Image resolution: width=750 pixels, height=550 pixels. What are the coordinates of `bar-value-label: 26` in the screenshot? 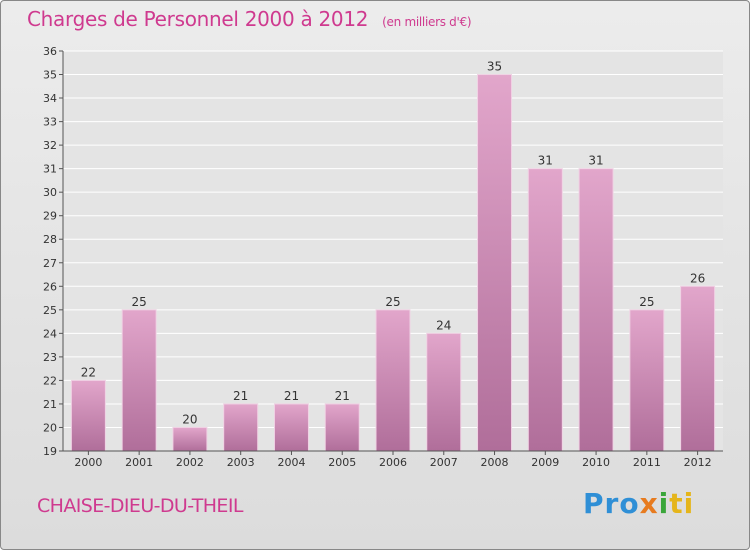 It's located at (697, 278).